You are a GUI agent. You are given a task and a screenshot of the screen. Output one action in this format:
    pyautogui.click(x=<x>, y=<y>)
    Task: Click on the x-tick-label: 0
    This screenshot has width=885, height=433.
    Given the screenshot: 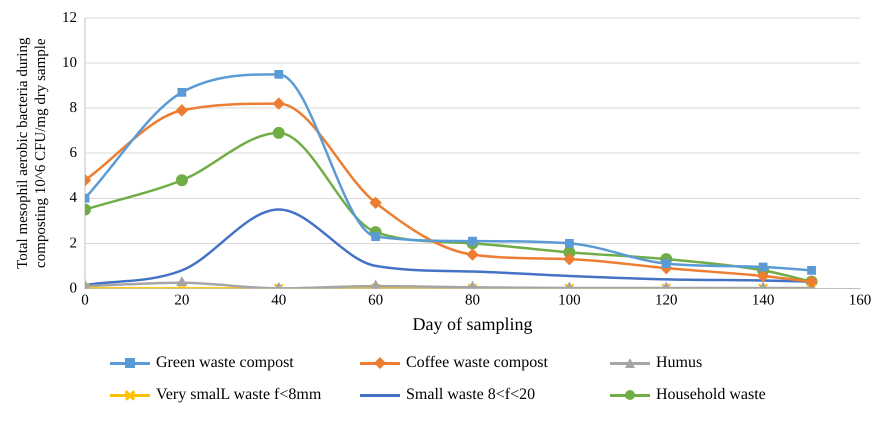 What is the action you would take?
    pyautogui.click(x=85, y=300)
    